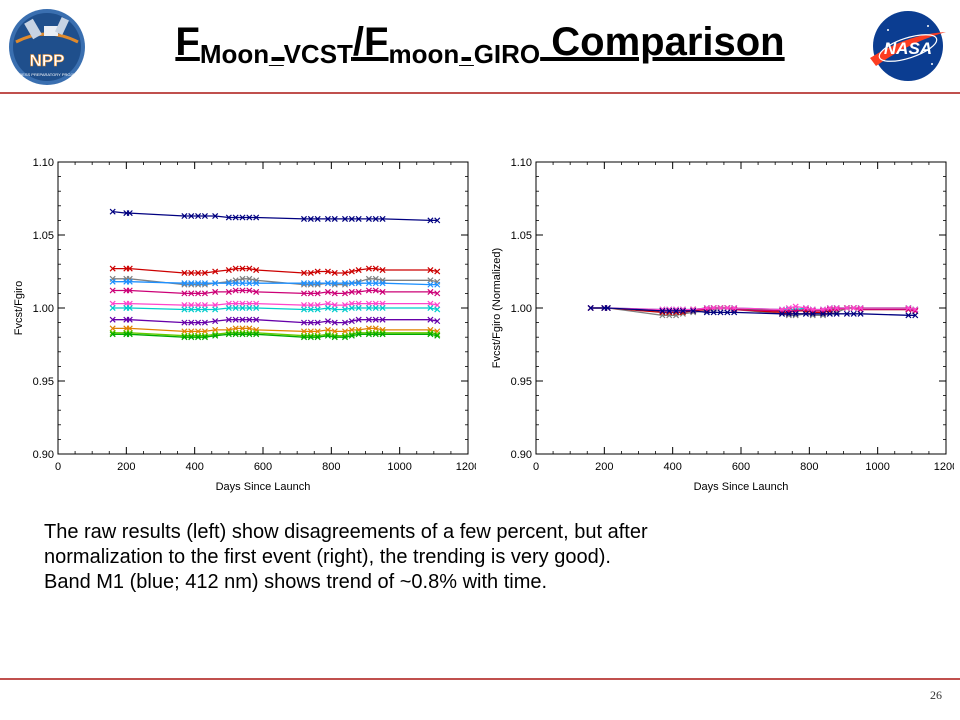  What do you see at coordinates (809, 467) in the screenshot?
I see `x-tick-label: 800` at bounding box center [809, 467].